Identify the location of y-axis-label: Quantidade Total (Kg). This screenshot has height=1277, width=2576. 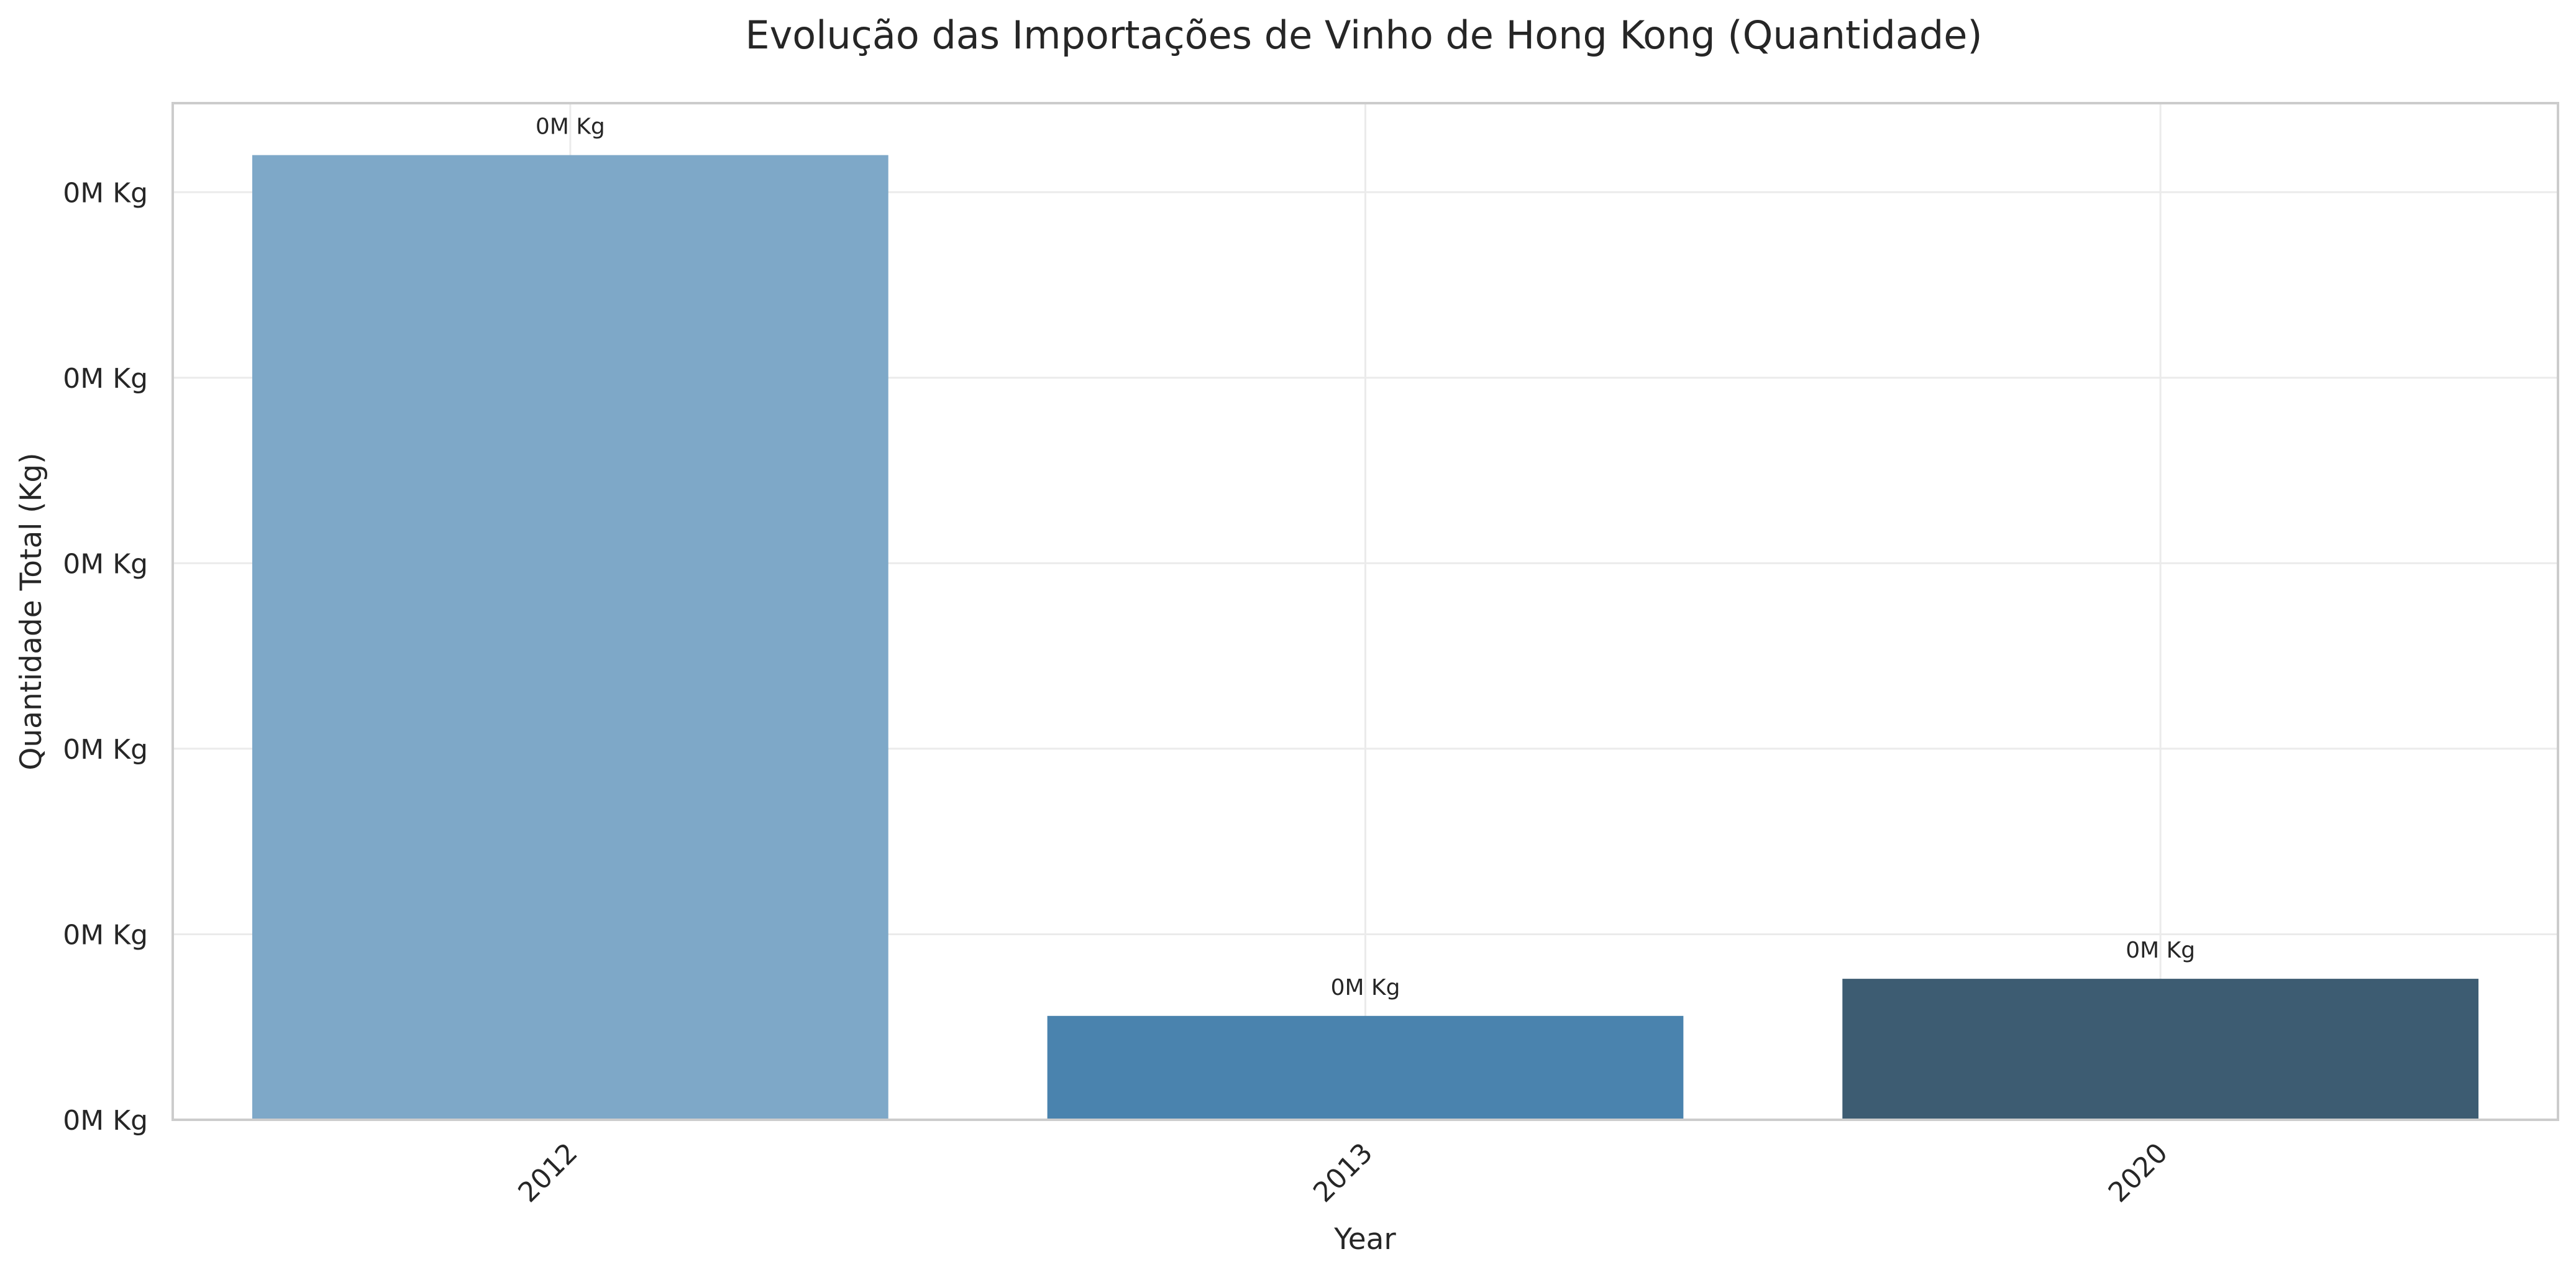
(31, 611).